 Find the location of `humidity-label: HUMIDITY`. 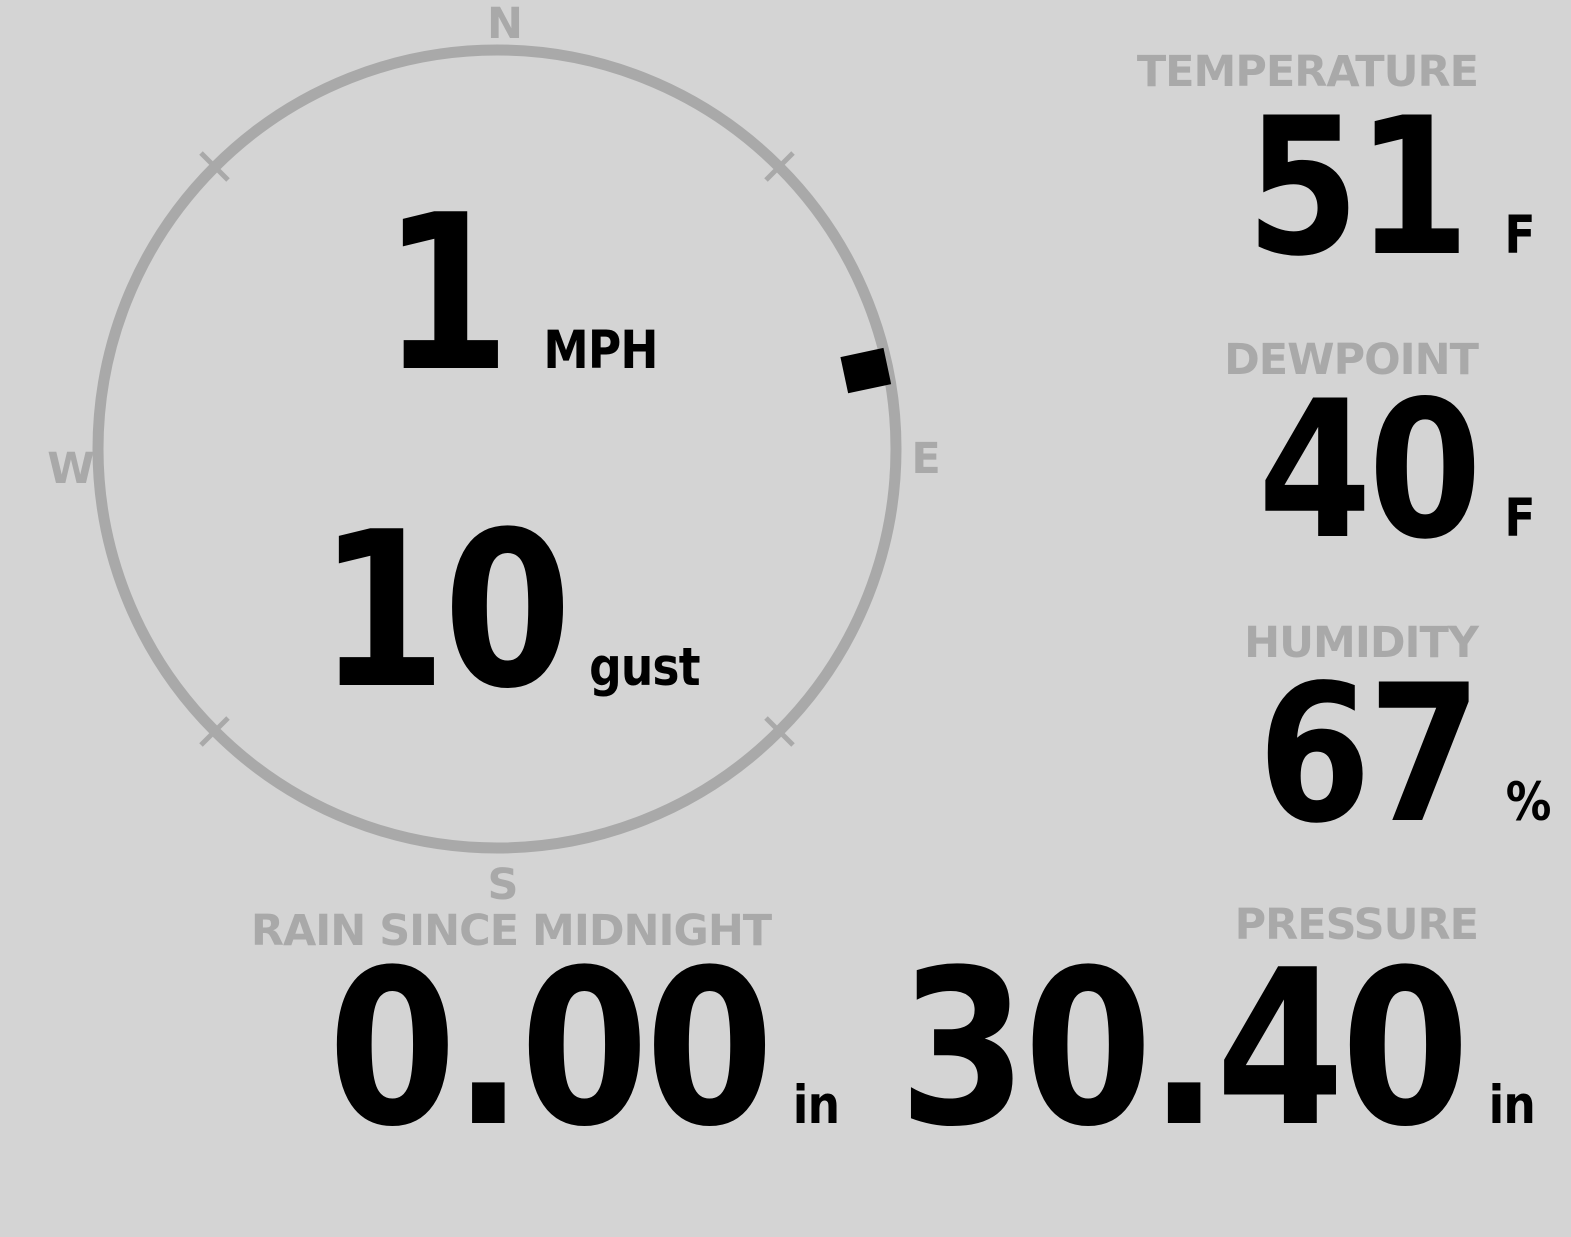

humidity-label: HUMIDITY is located at coordinates (1361, 643).